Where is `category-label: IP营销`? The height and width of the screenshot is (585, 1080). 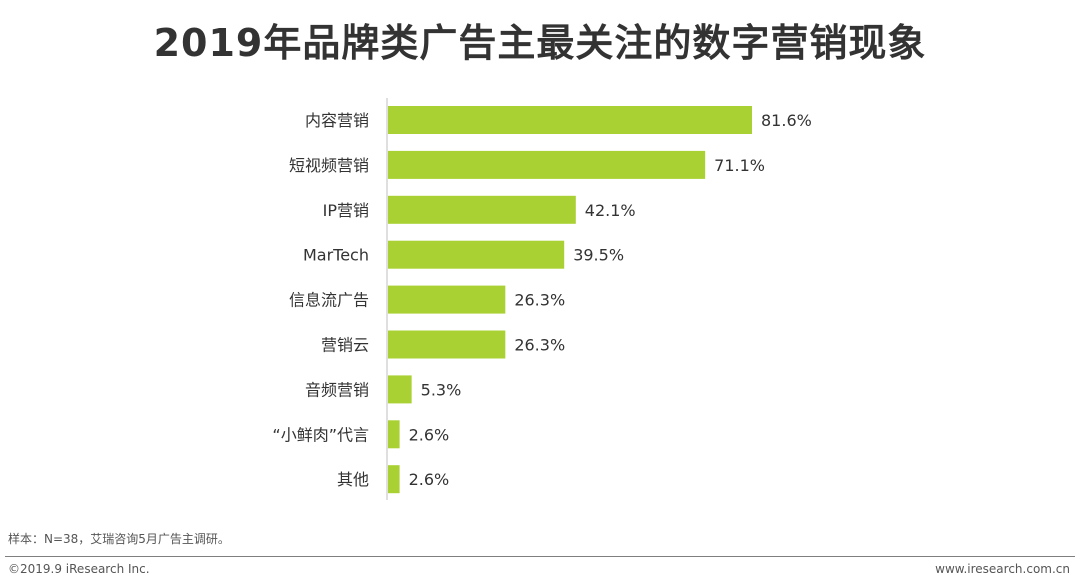
category-label: IP营销 is located at coordinates (346, 210).